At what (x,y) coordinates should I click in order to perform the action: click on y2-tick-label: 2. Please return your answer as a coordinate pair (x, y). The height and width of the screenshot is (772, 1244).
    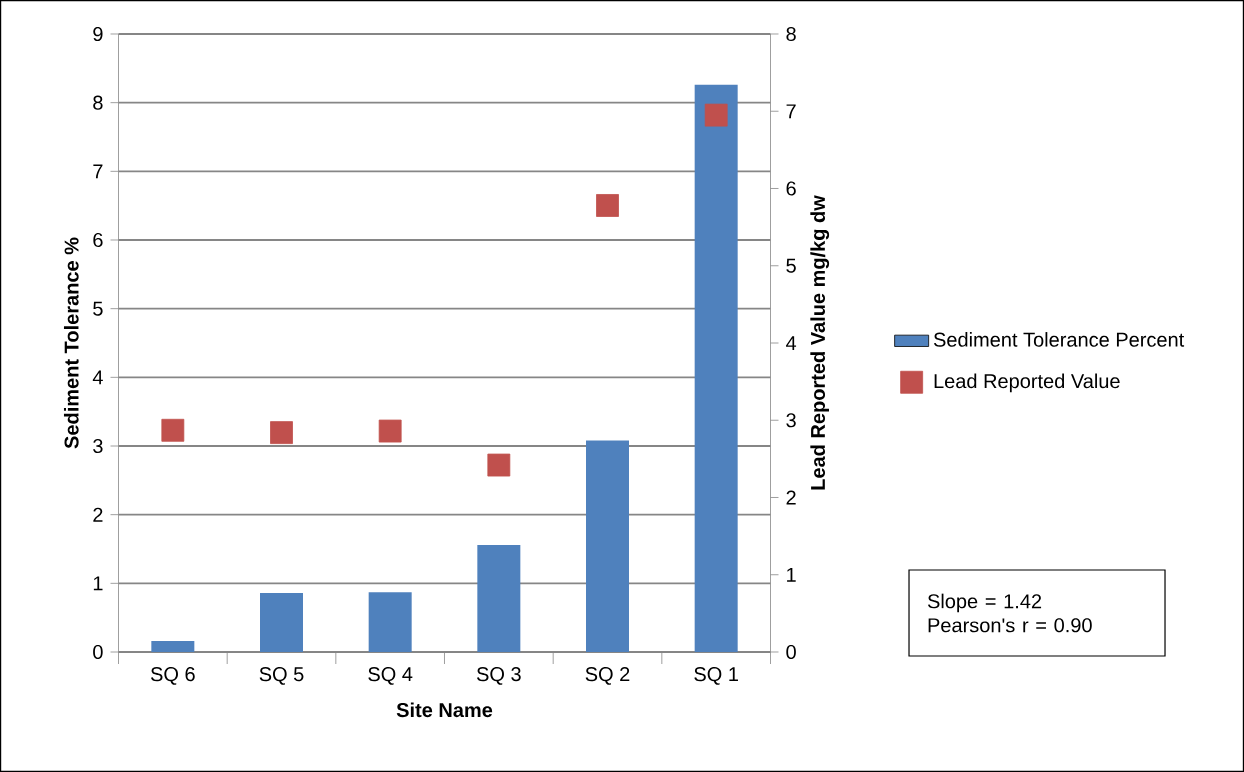
    Looking at the image, I should click on (791, 497).